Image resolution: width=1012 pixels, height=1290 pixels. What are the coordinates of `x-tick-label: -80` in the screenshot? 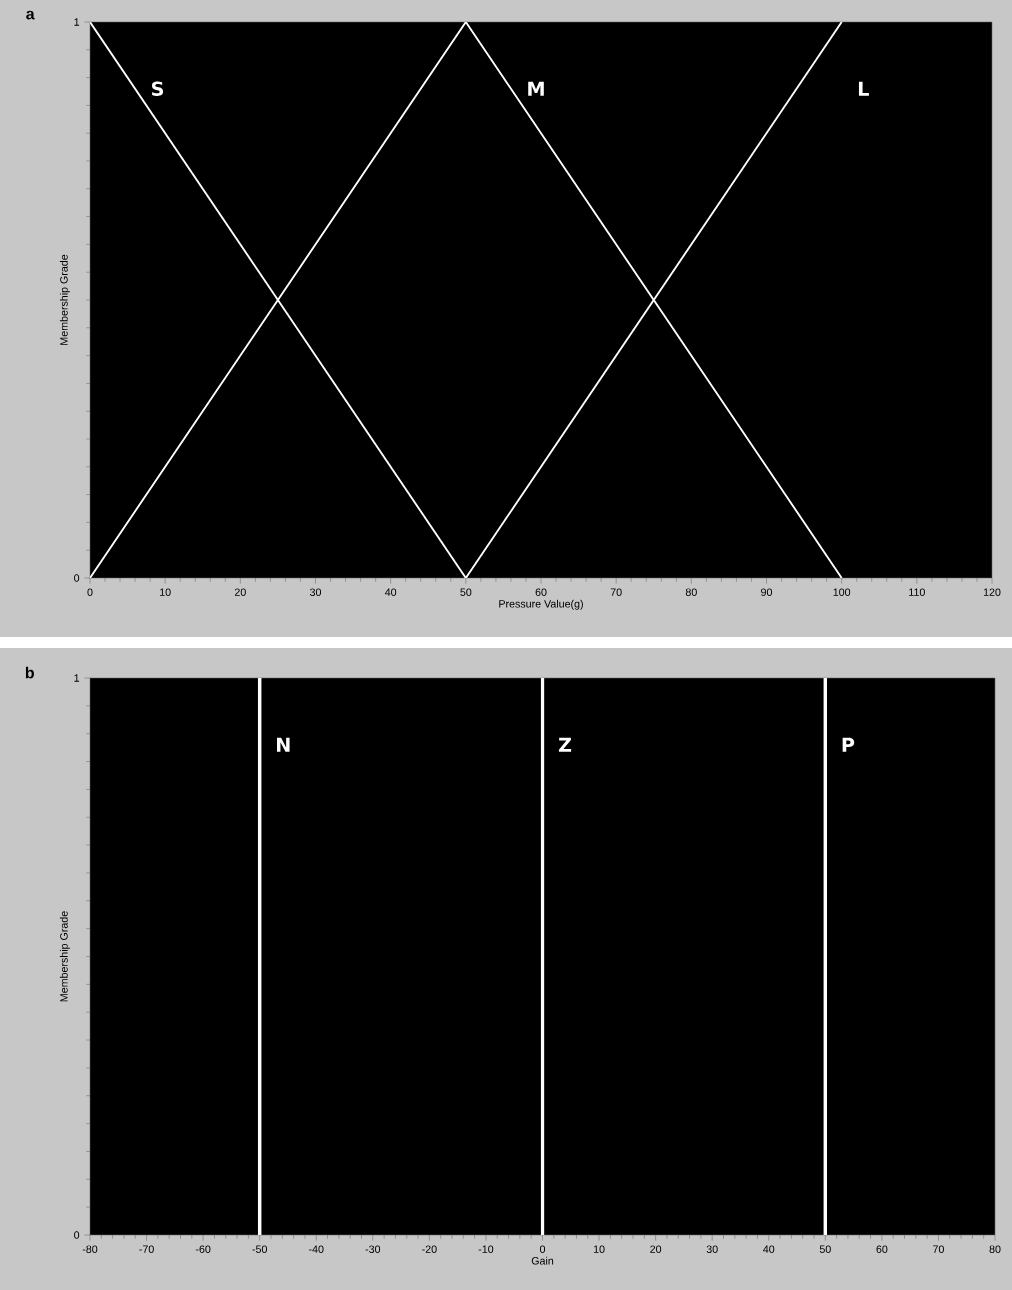 It's located at (90, 1249).